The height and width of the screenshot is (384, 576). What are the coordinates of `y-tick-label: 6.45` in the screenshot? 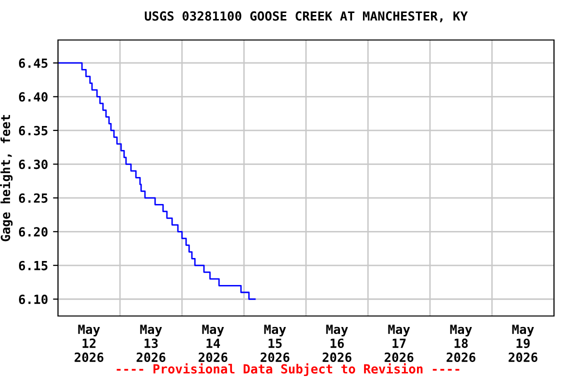 It's located at (33, 63).